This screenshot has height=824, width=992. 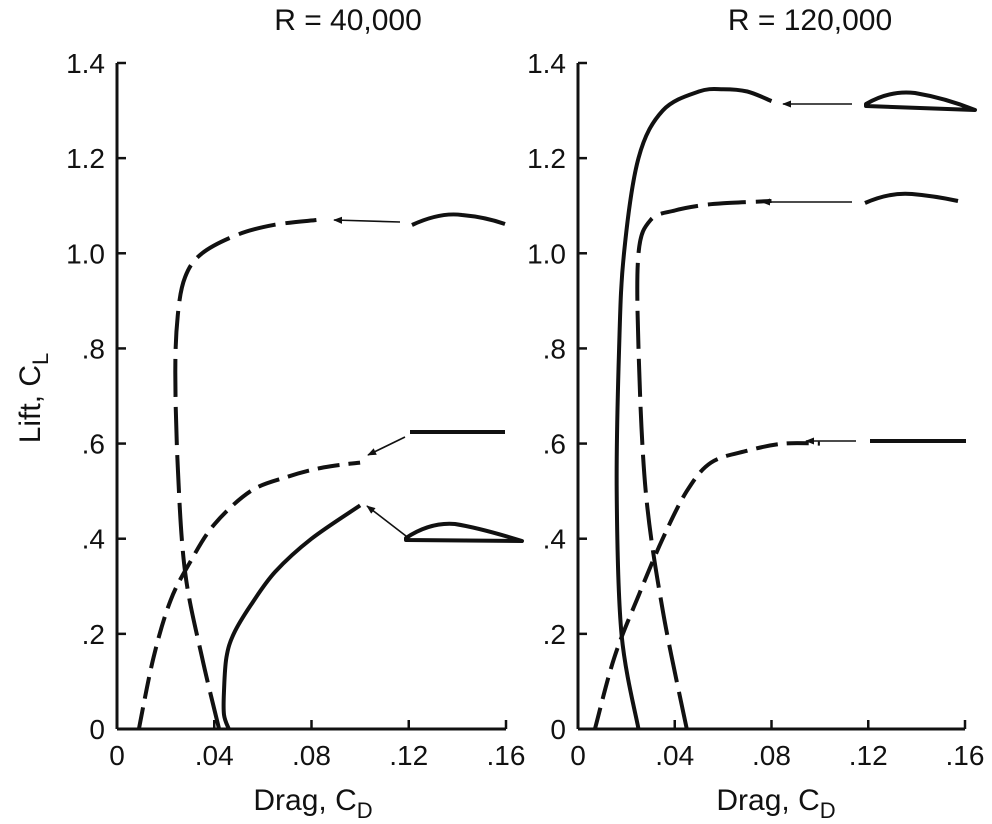 I want to click on svg-text: Lift, CL, so click(x=33, y=398).